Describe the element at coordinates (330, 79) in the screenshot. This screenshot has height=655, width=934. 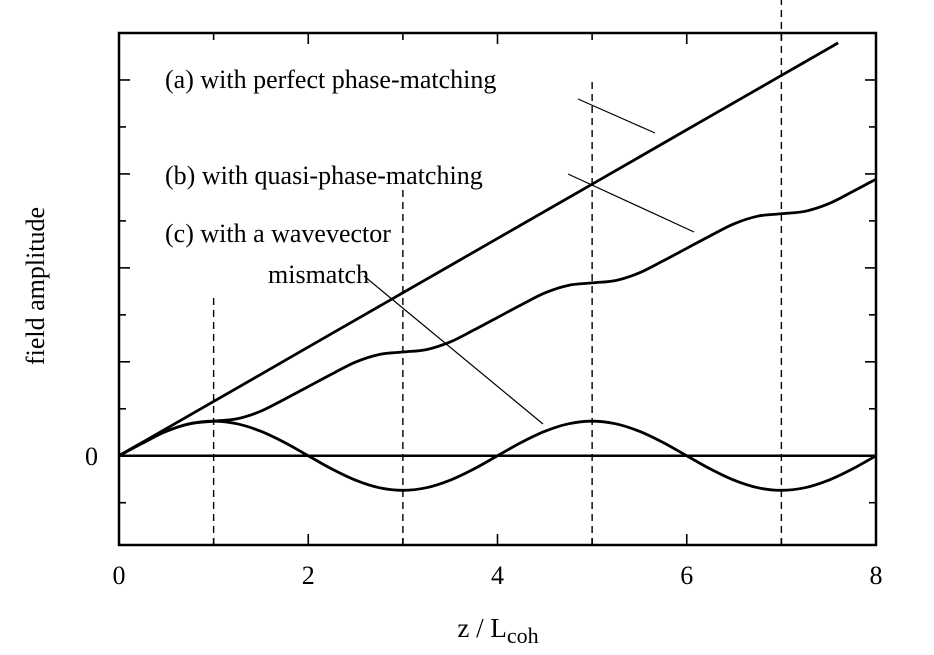
I see `annotation-a: (a) with perfect phase-matching` at that location.